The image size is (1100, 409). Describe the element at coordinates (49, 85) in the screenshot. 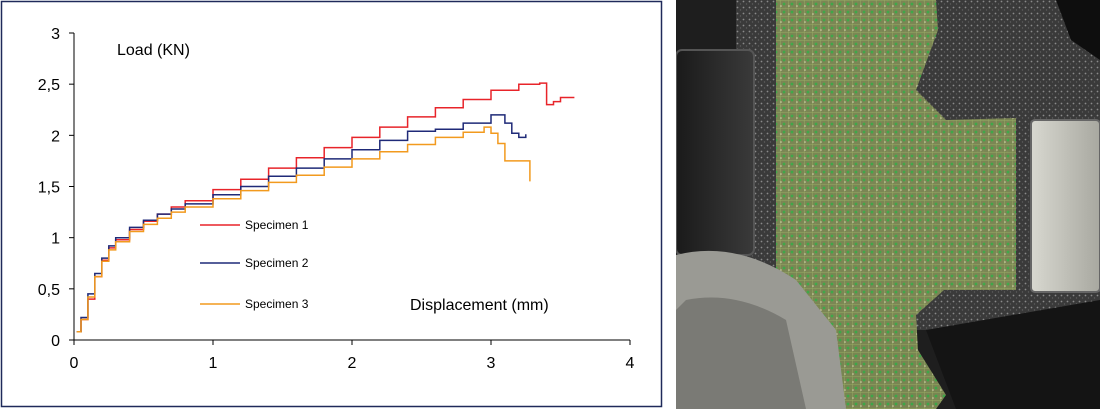

I see `y-tick-label: 2,5` at that location.